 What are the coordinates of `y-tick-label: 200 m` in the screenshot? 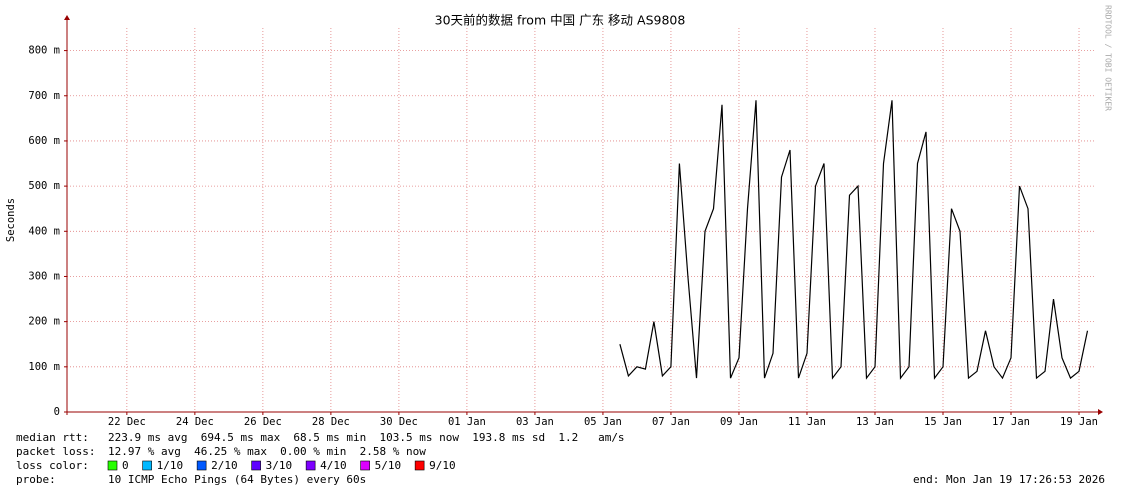 It's located at (44, 322).